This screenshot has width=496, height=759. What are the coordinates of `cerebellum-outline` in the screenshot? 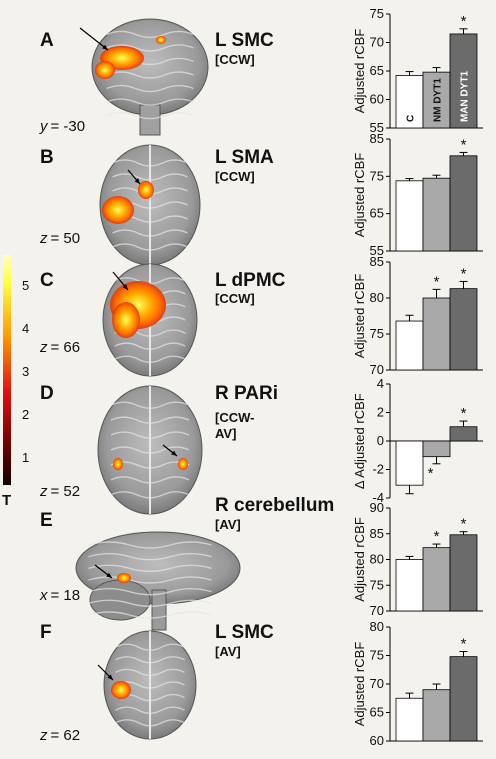 It's located at (120, 600).